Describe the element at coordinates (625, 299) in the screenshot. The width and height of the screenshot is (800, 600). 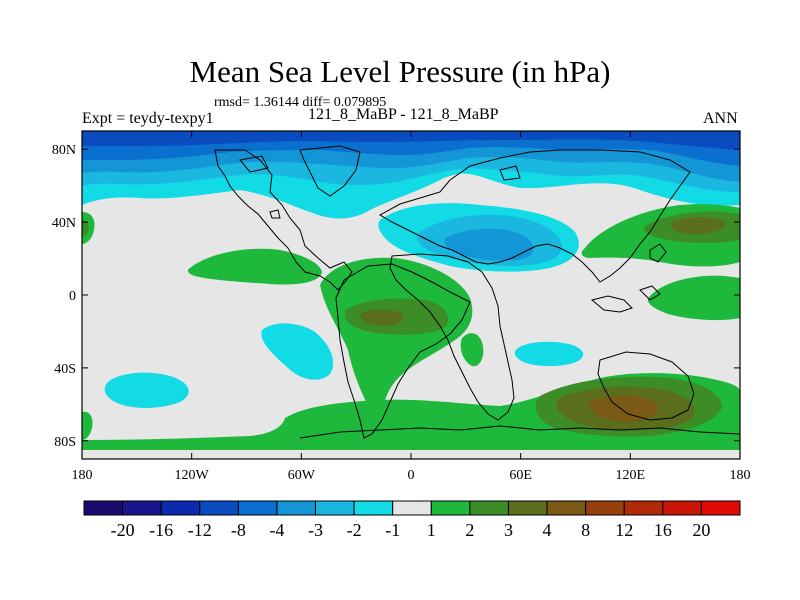
I see `coastline-indonesia` at that location.